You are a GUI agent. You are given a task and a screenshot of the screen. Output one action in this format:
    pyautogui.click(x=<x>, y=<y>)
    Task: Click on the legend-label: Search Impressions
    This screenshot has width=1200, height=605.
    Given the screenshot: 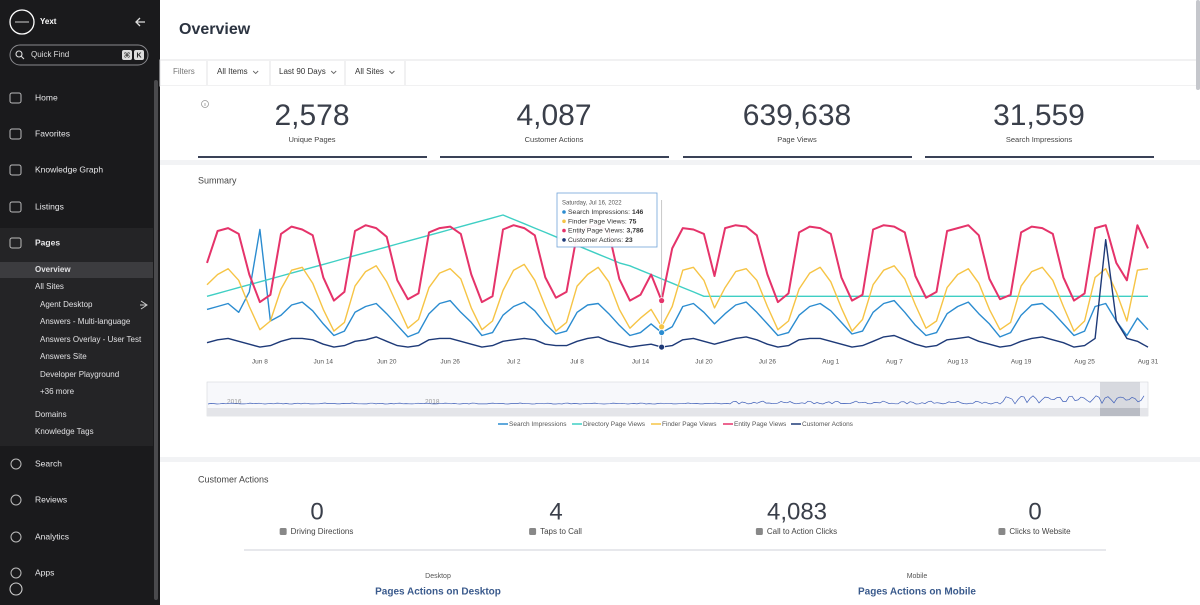 What is the action you would take?
    pyautogui.click(x=538, y=424)
    